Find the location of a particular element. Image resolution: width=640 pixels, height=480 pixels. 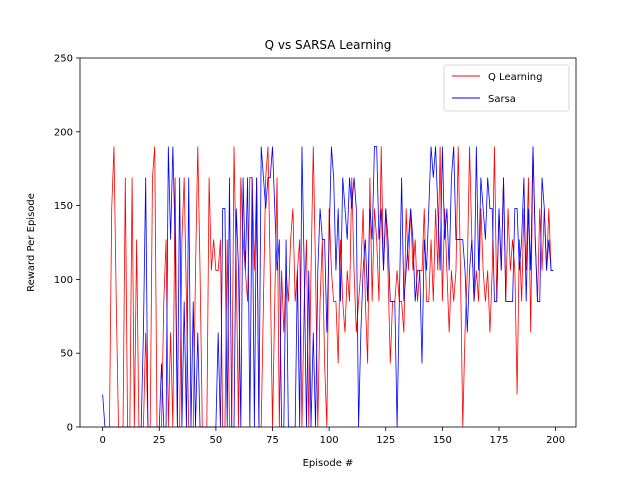

y-tick-label: 250 is located at coordinates (63, 59).